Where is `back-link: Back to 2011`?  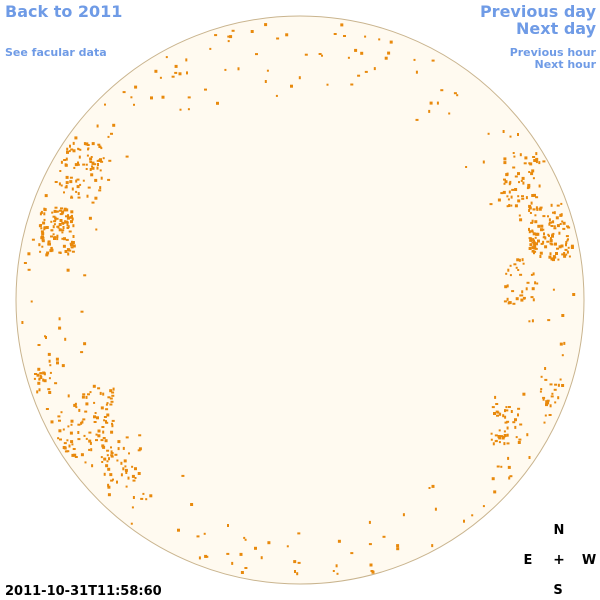 back-link: Back to 2011 is located at coordinates (63, 11).